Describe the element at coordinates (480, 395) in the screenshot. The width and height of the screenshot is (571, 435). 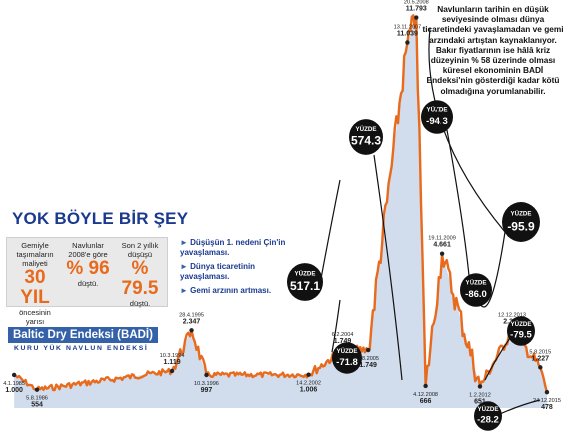
I see `point-date-label: 1.2.2012` at that location.